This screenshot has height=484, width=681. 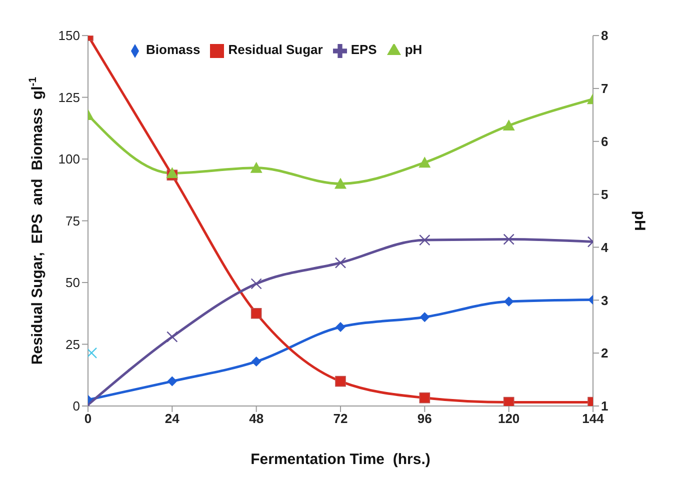 I want to click on y2-tick-label: 2, so click(x=604, y=353).